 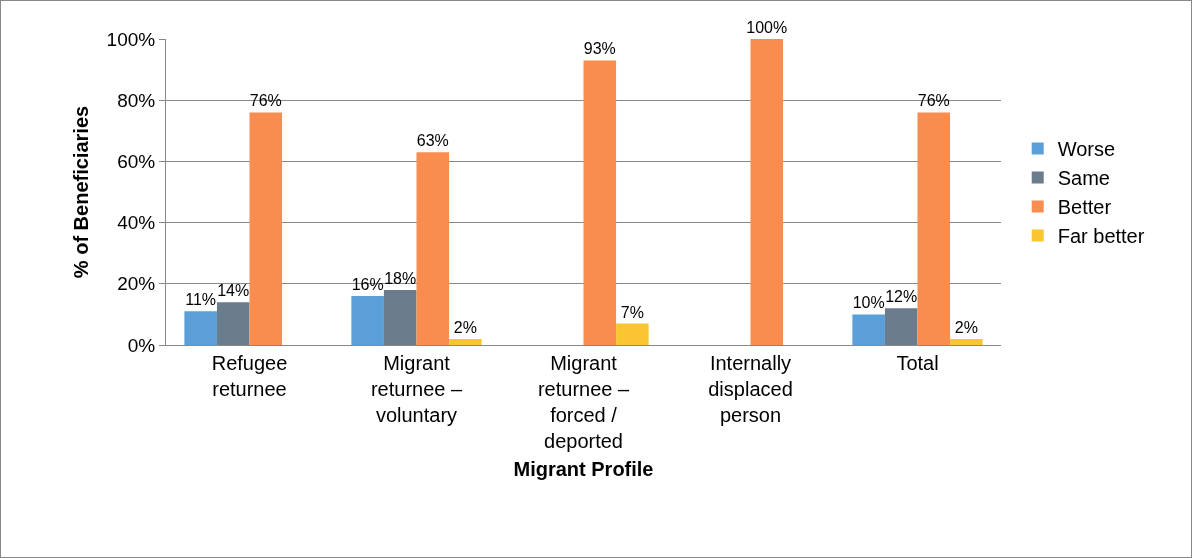 What do you see at coordinates (632, 312) in the screenshot?
I see `data-label: 7%` at bounding box center [632, 312].